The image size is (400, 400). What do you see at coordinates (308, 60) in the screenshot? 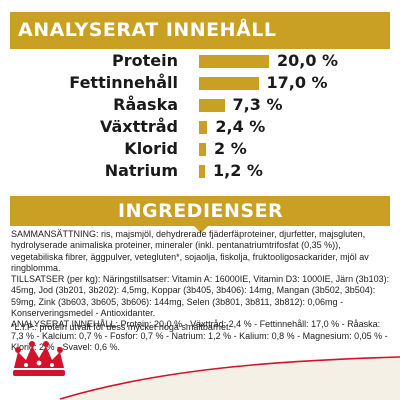
I see `nutrient-value: 20,0 %` at bounding box center [308, 60].